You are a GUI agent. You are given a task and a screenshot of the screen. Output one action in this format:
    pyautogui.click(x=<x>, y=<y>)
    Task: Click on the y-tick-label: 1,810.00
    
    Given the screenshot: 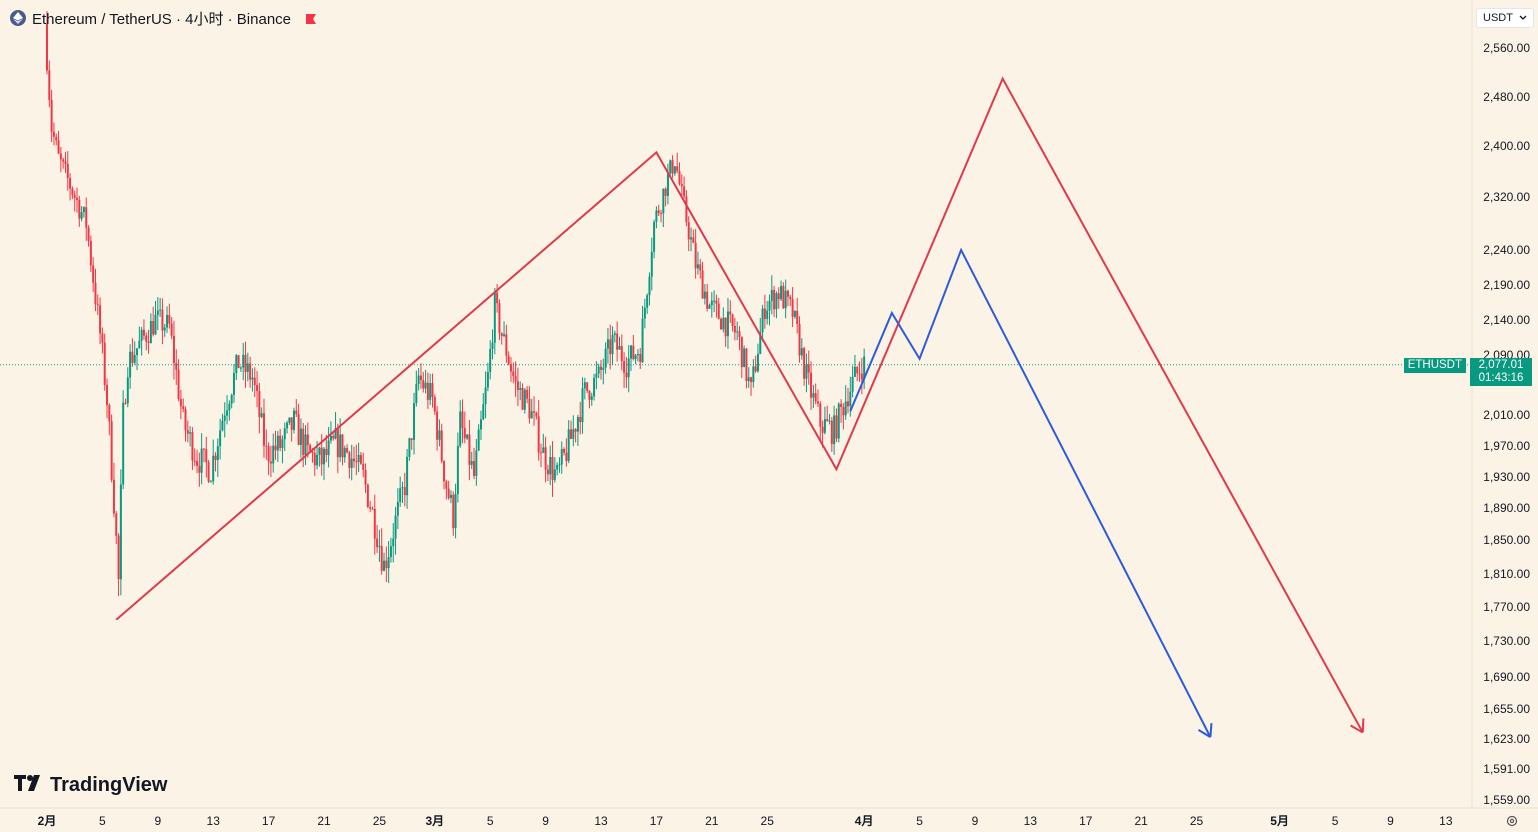 What is the action you would take?
    pyautogui.click(x=1506, y=574)
    